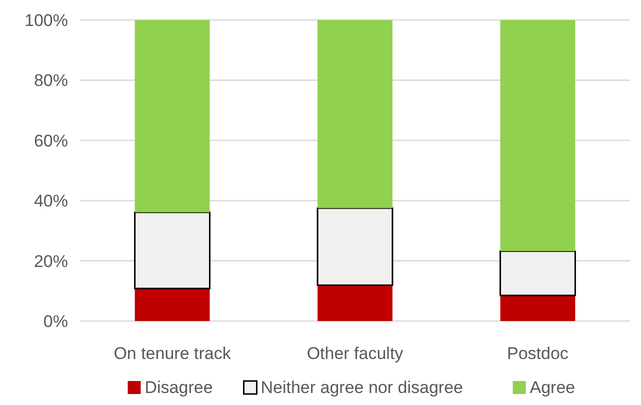 This screenshot has height=405, width=641. Describe the element at coordinates (51, 201) in the screenshot. I see `y-tick-label: 40%` at that location.